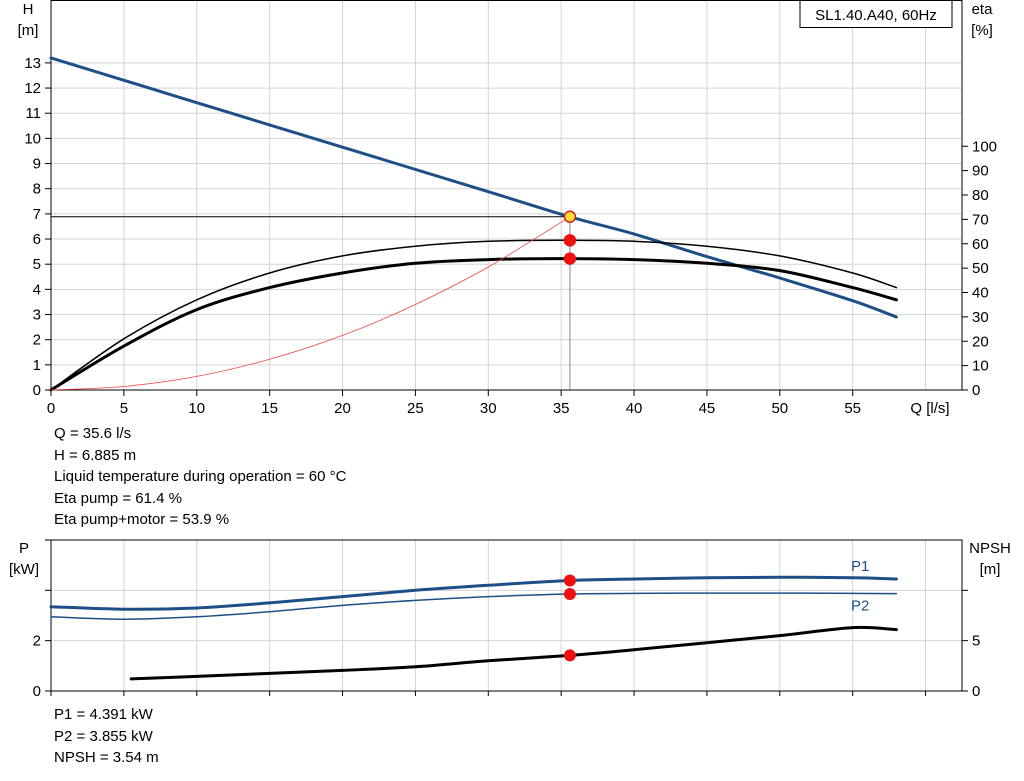  I want to click on readout-eta-pump-motor: Eta pump+motor = 53.9 %, so click(142, 519).